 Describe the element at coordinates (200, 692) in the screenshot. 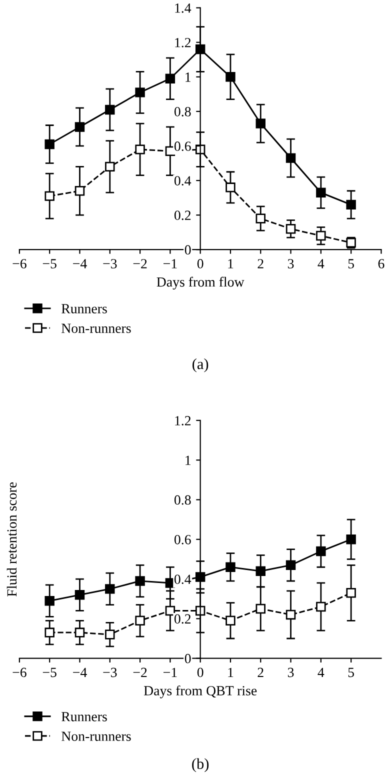

I see `x-axis-title: Days from QBT rise` at that location.